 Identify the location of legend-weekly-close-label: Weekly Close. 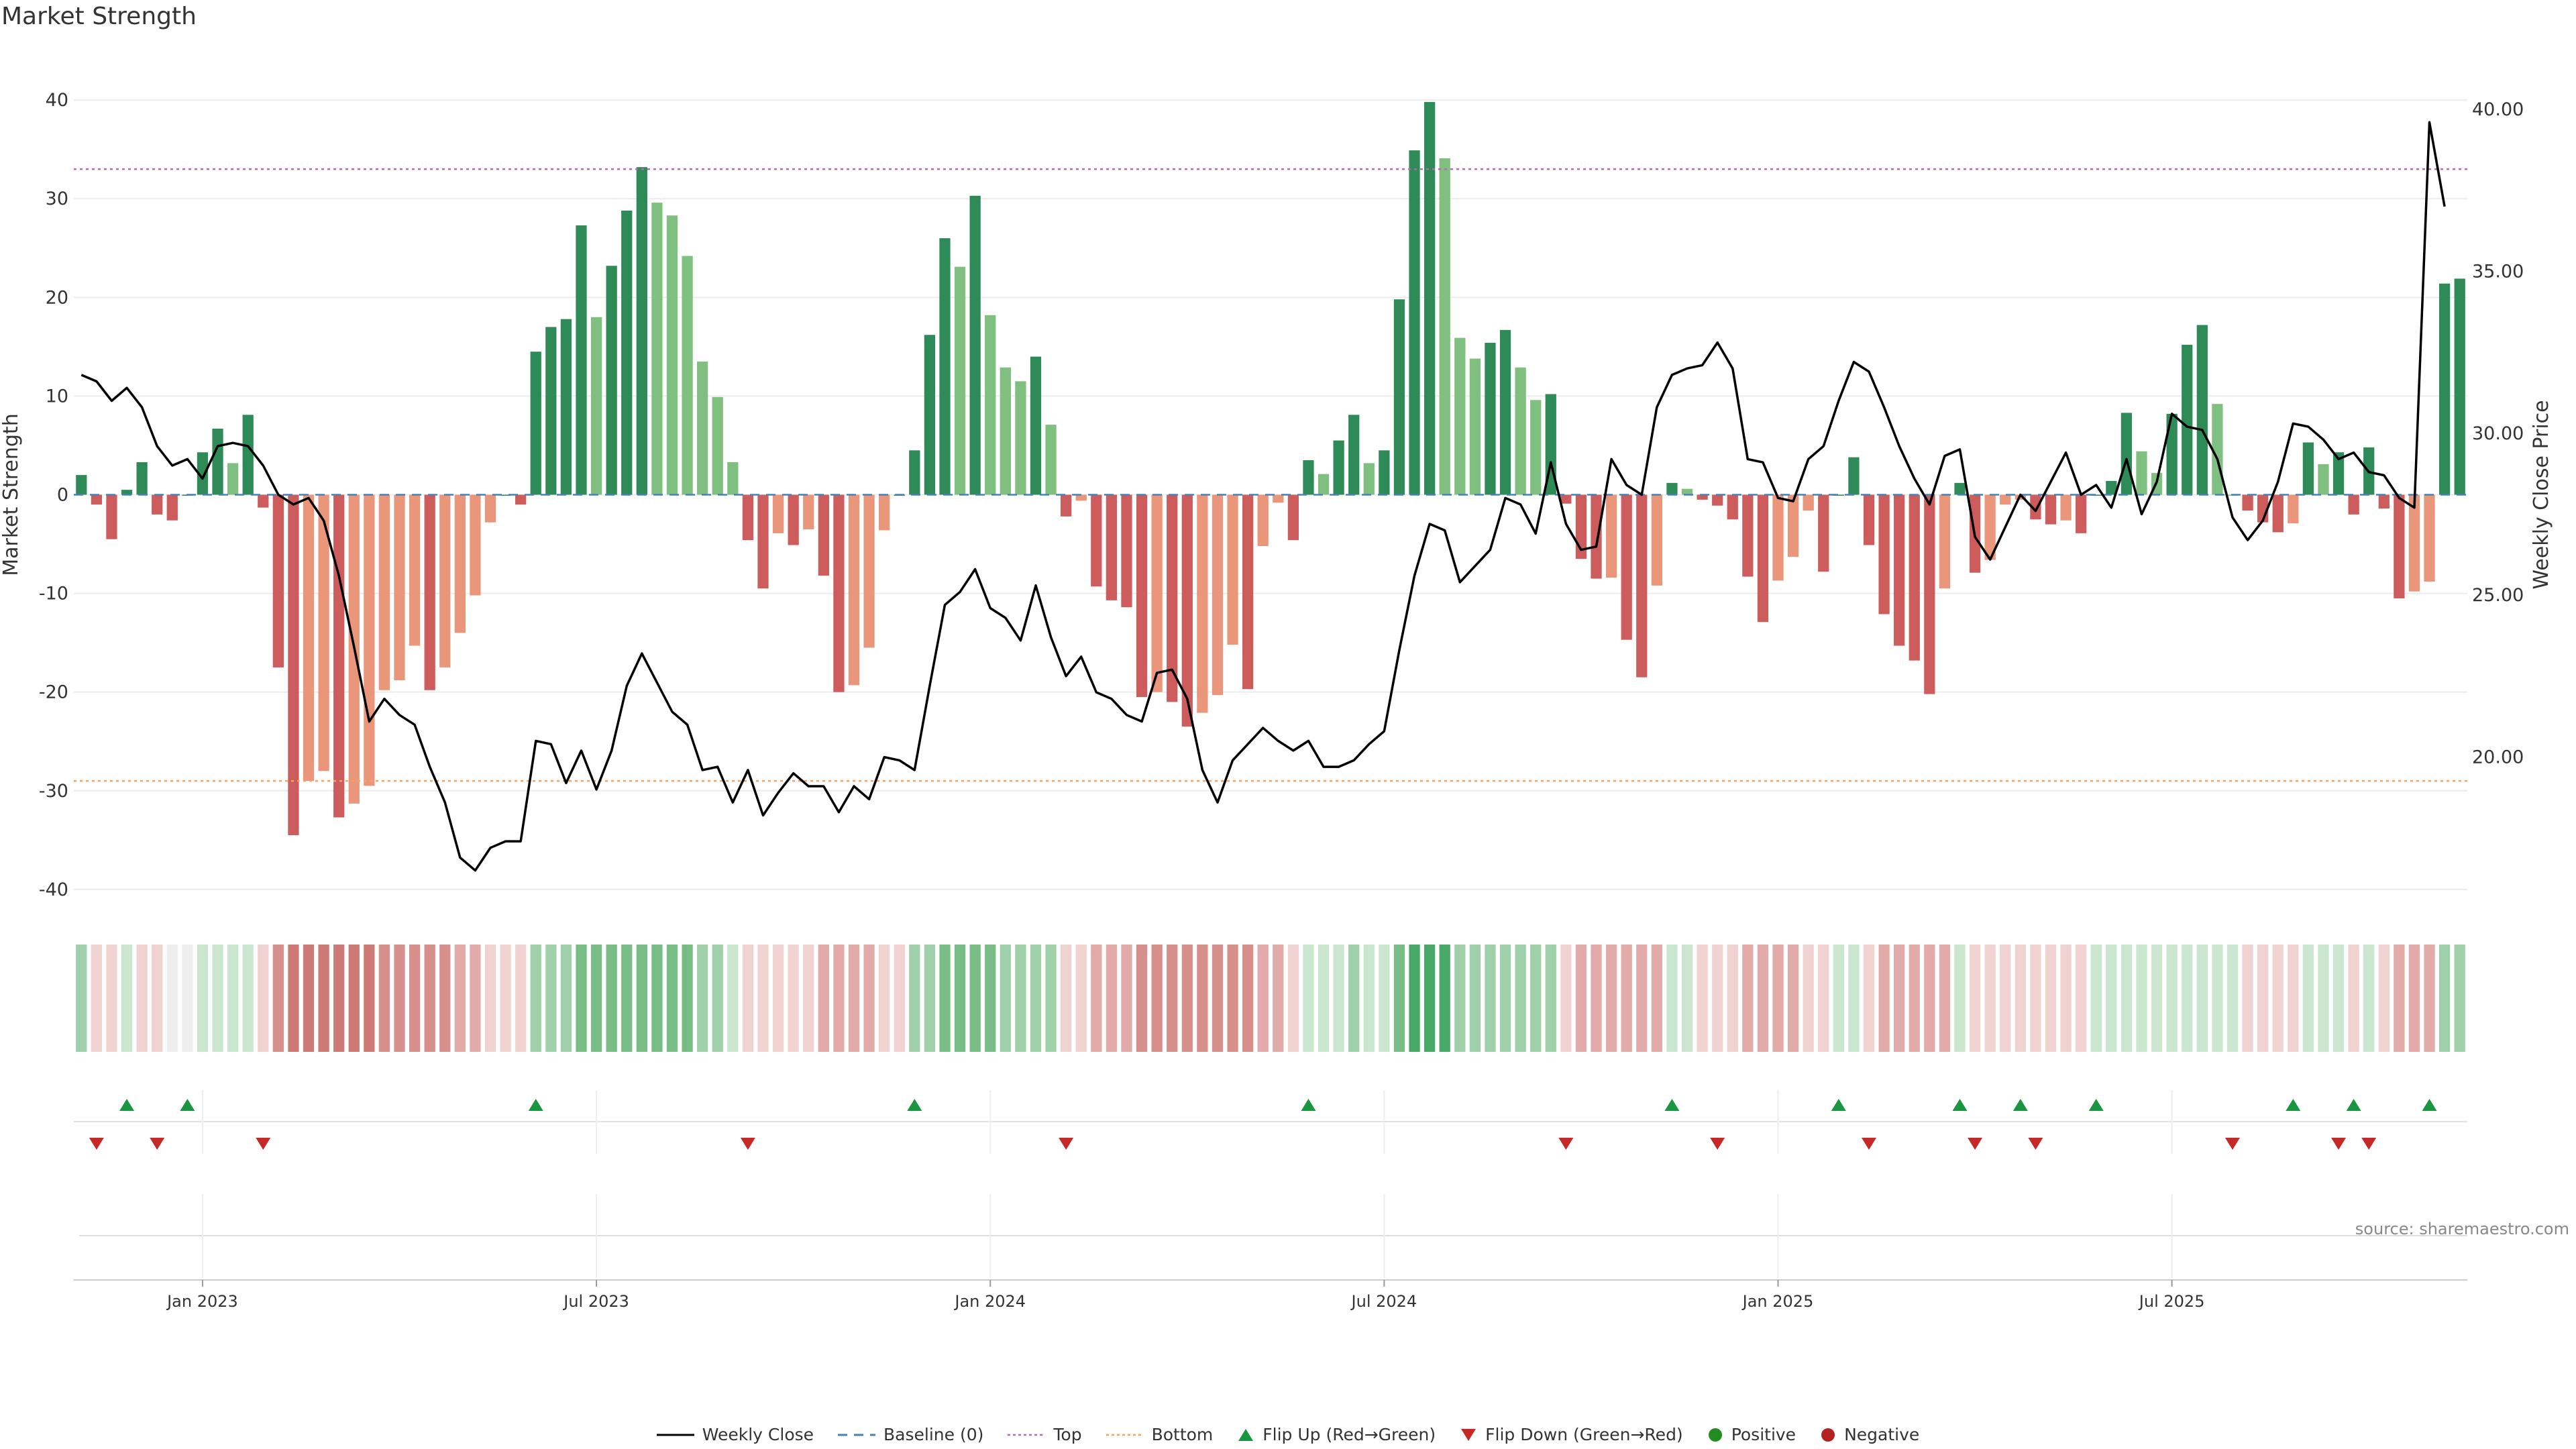
(758, 1434).